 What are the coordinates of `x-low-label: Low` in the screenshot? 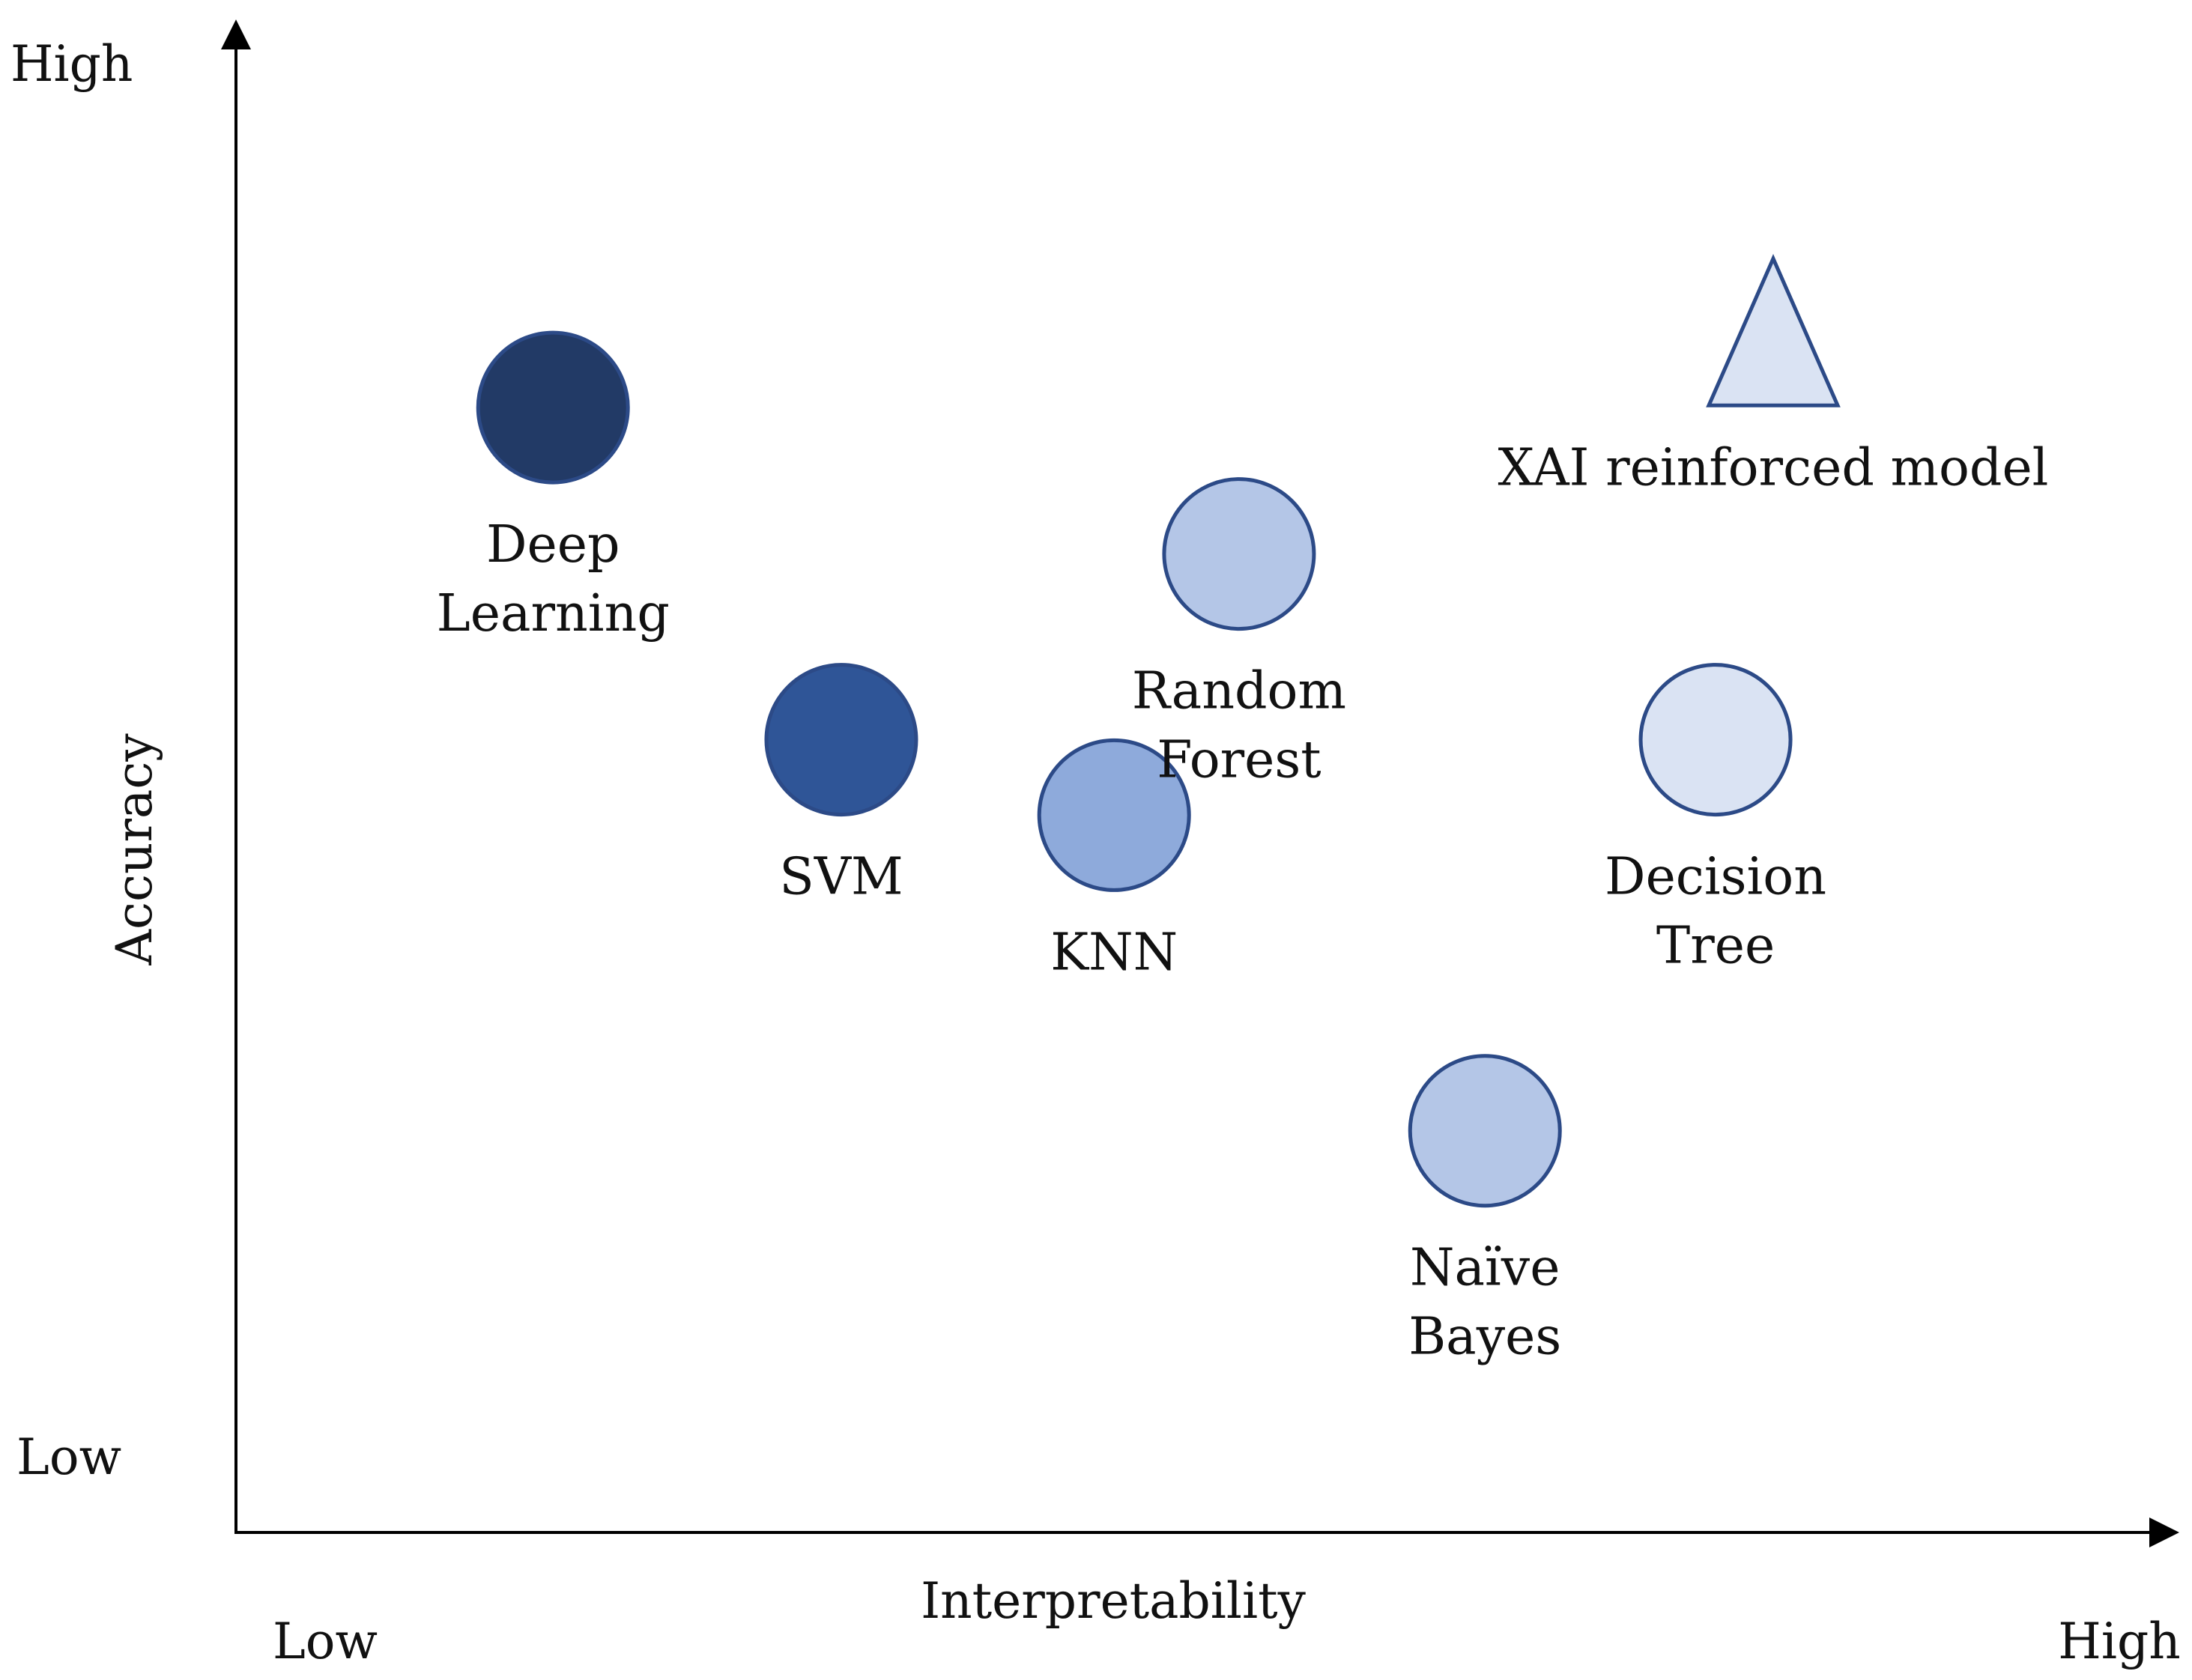 It's located at (325, 1641).